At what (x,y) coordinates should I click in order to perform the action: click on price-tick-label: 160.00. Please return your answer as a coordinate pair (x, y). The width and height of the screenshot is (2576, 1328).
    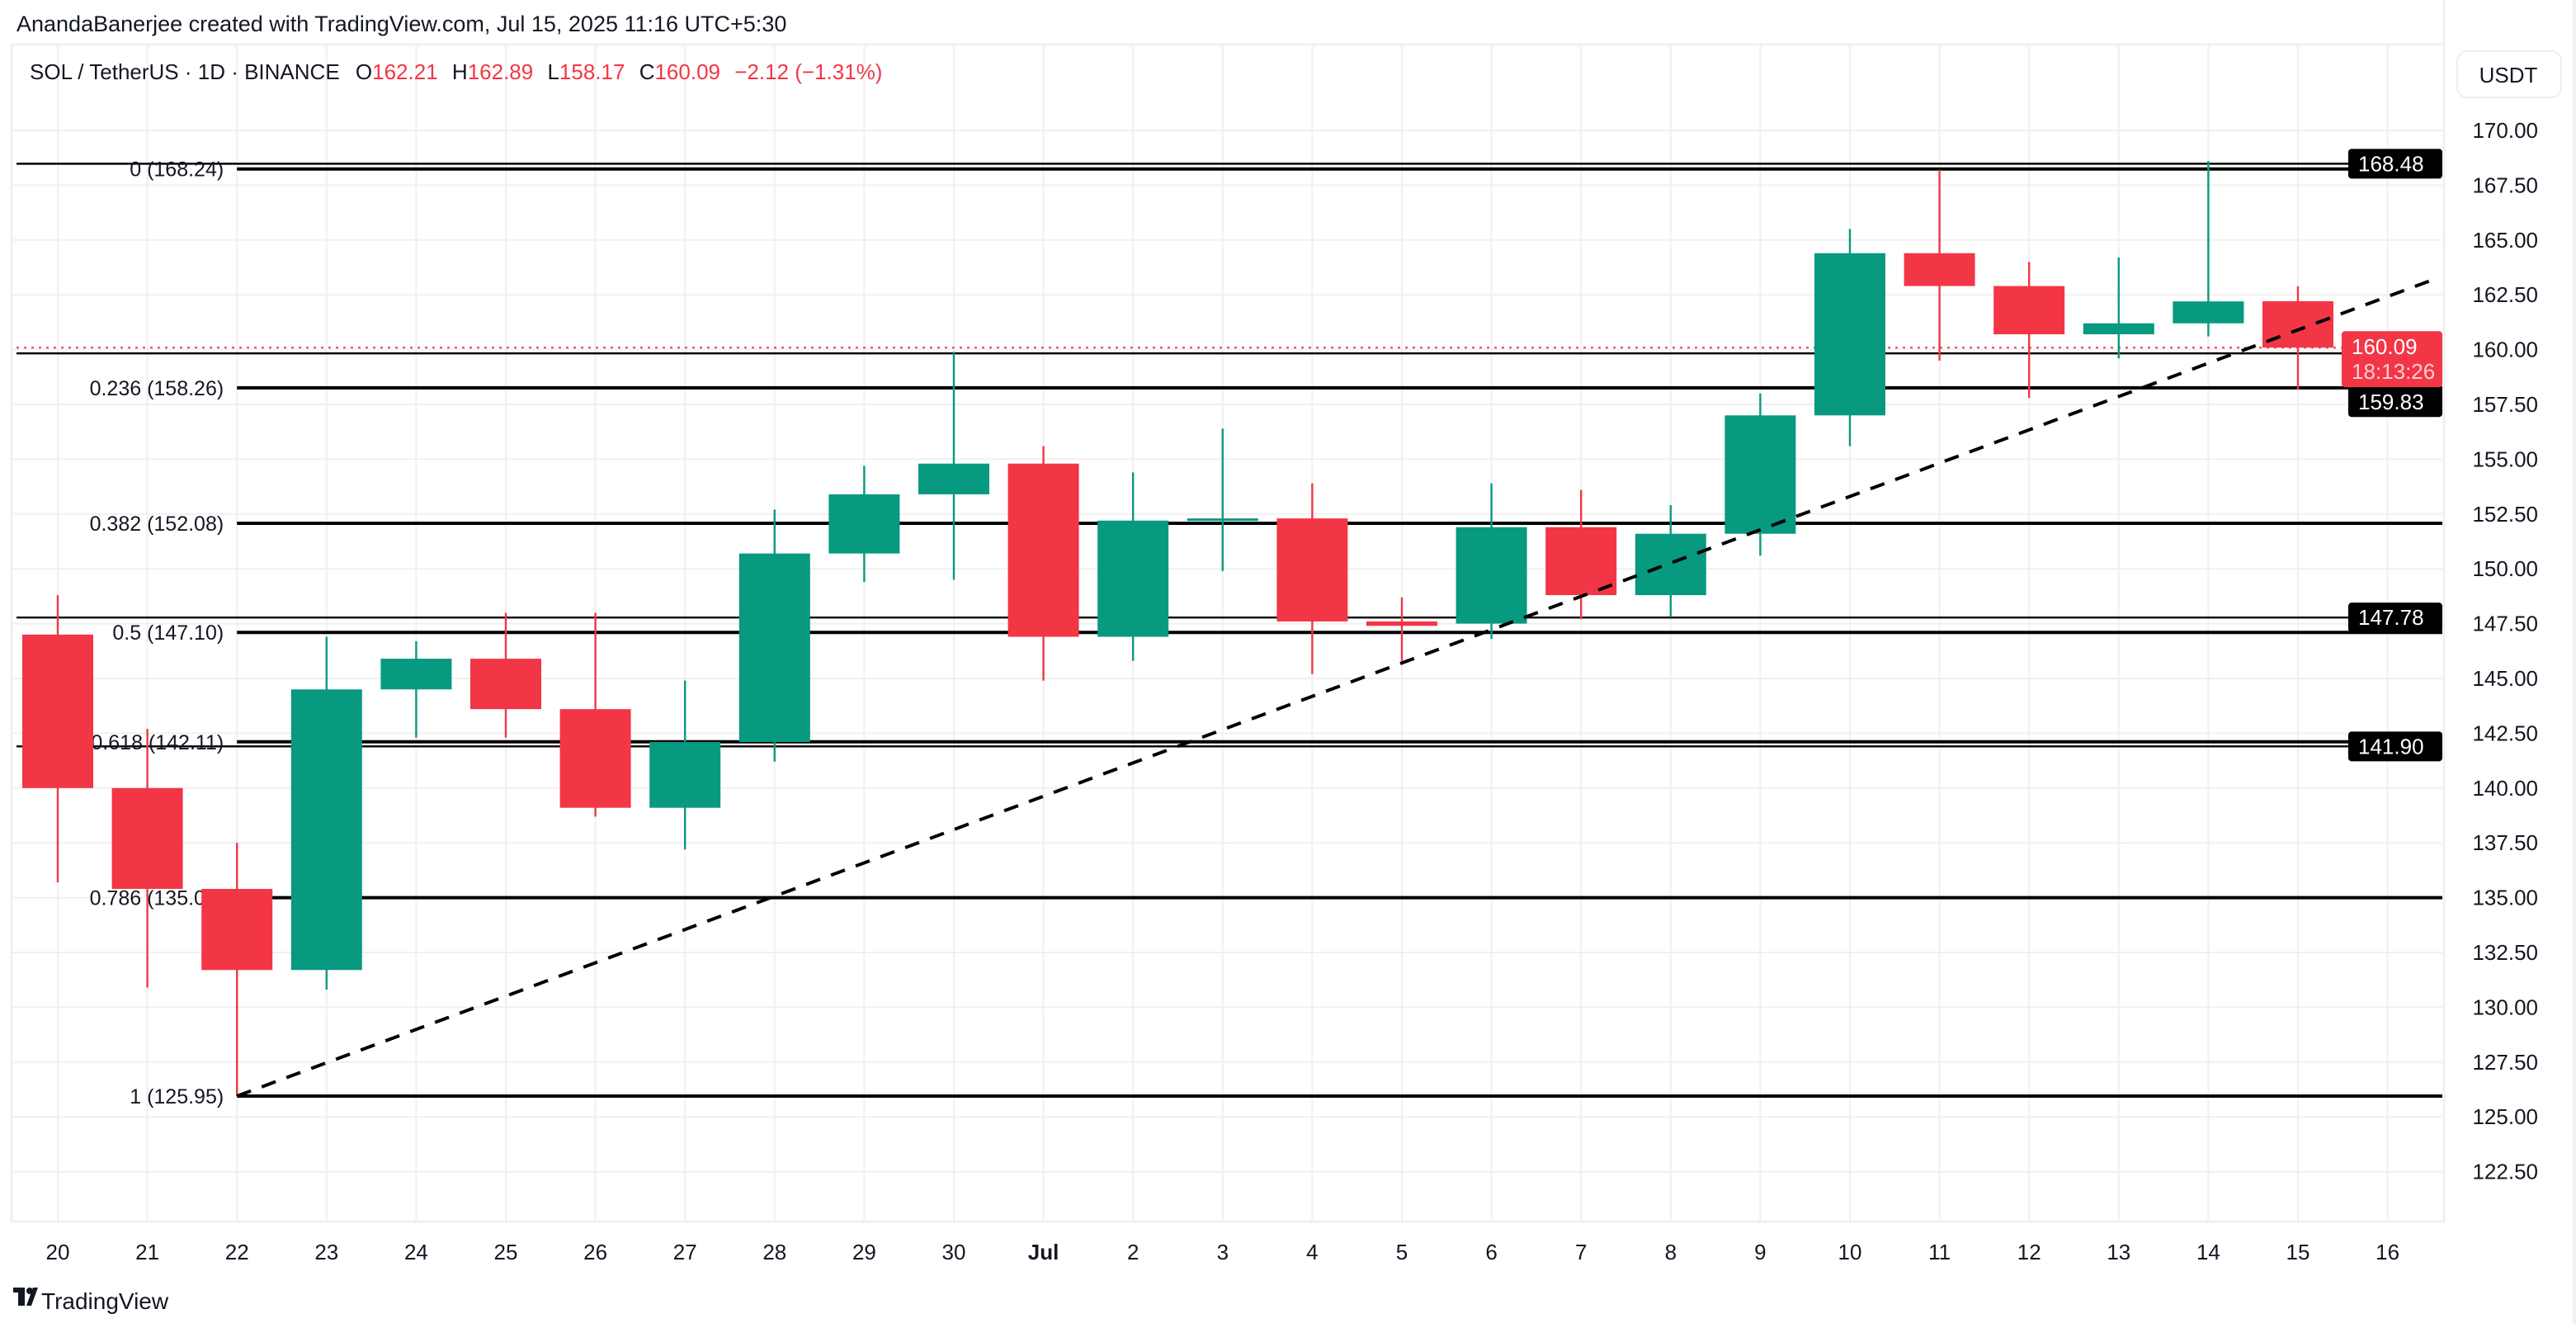
    Looking at the image, I should click on (2505, 350).